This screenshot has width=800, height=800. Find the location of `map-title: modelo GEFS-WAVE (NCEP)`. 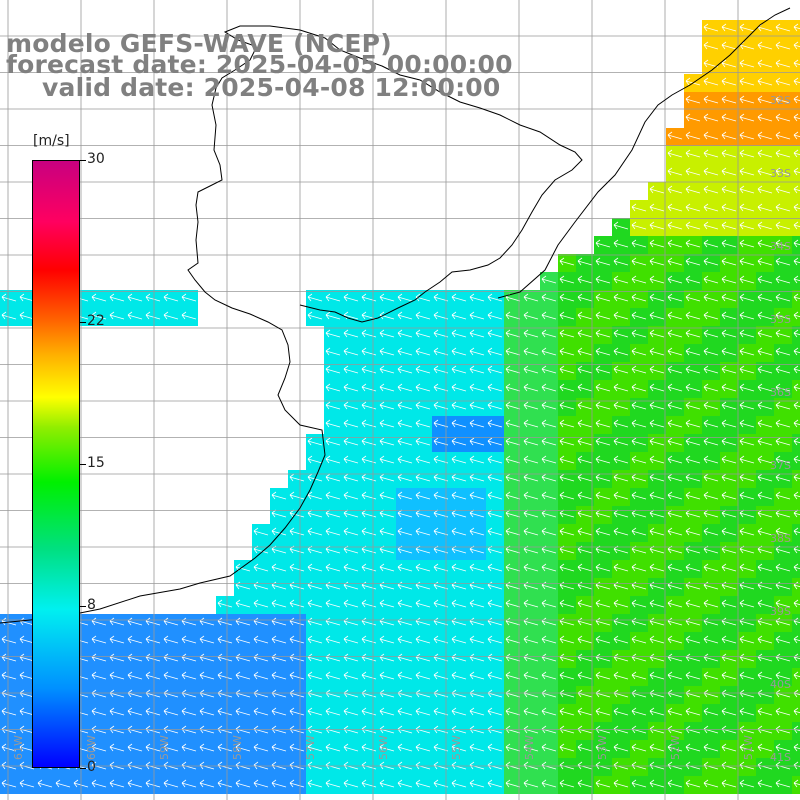

map-title: modelo GEFS-WAVE (NCEP) is located at coordinates (199, 43).